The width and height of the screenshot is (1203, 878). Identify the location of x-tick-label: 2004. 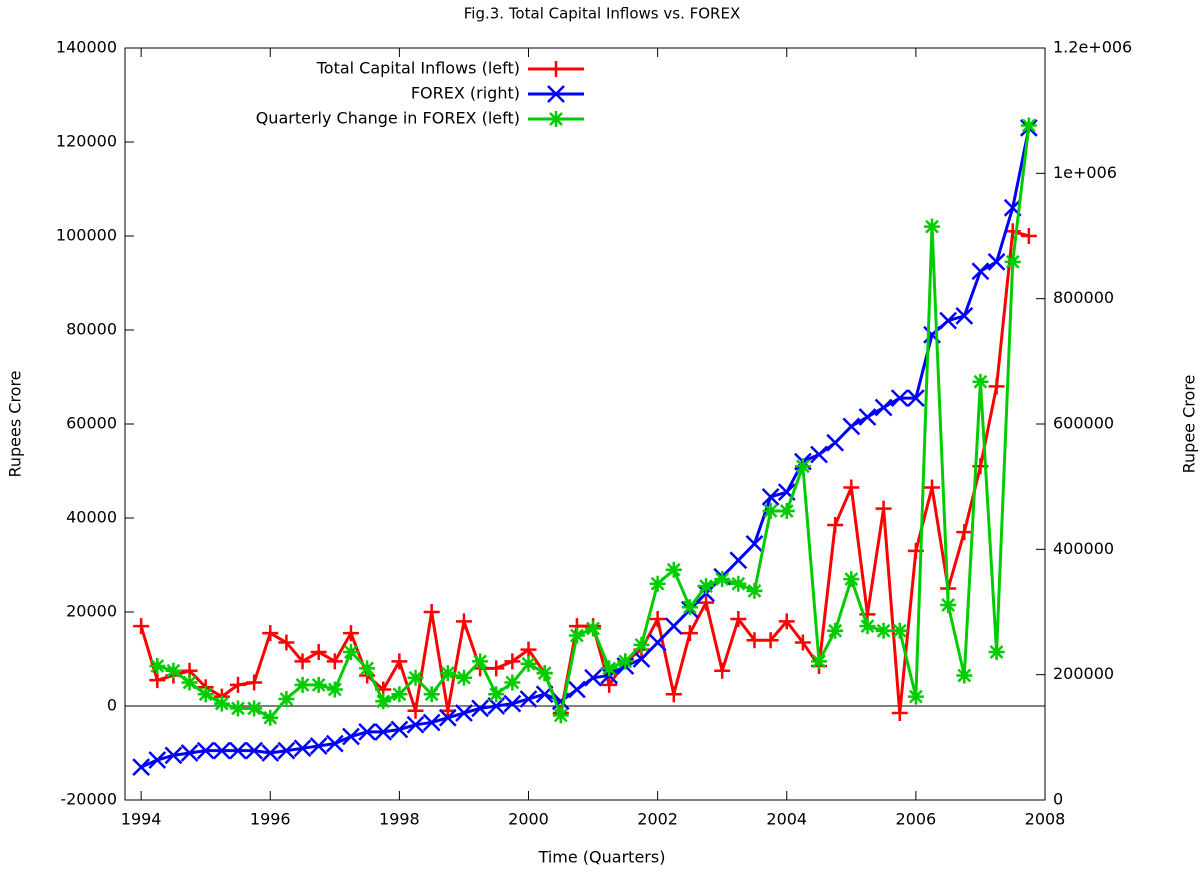
(786, 819).